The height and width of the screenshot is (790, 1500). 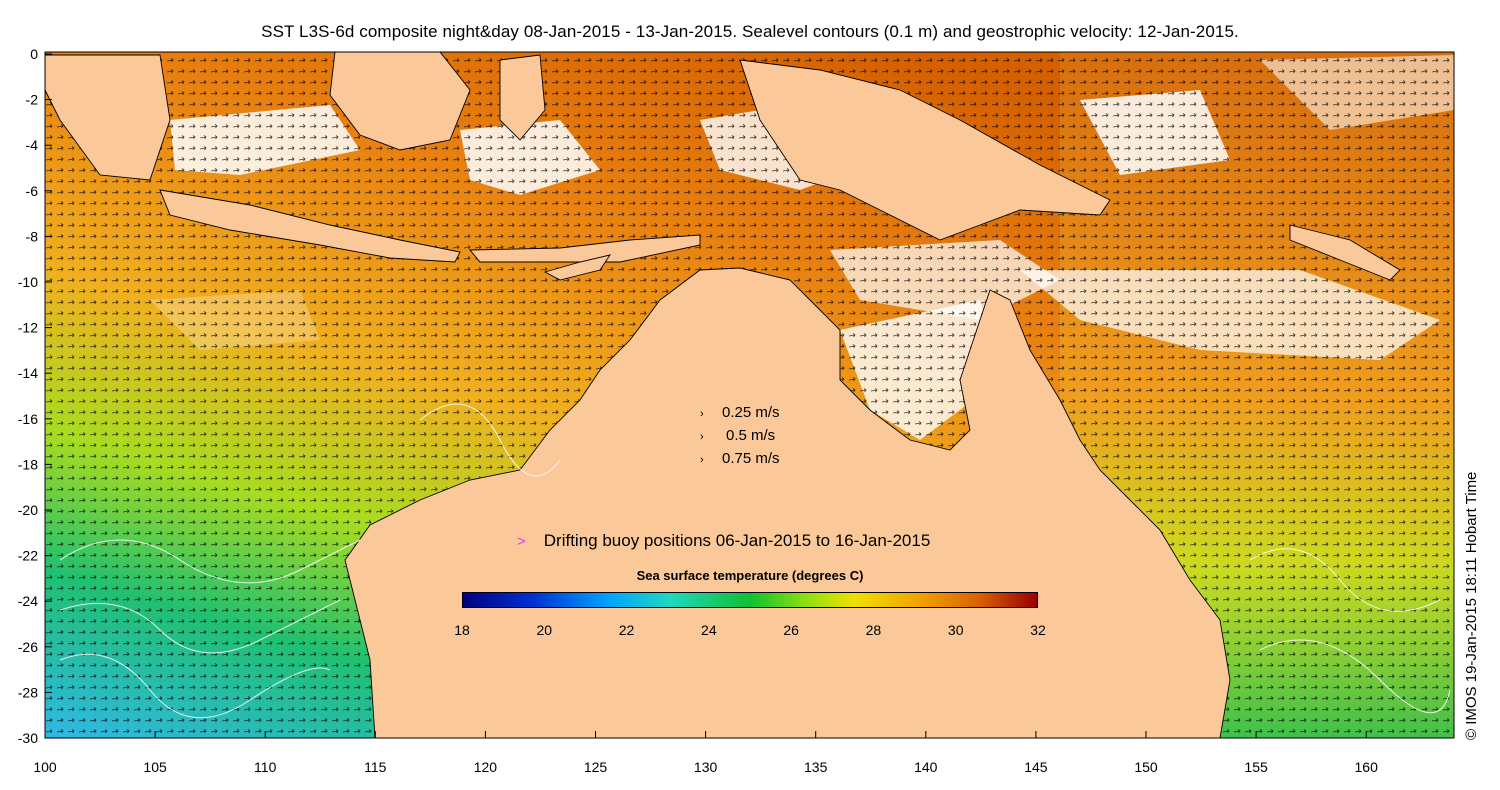 I want to click on colorbar, so click(x=750, y=600).